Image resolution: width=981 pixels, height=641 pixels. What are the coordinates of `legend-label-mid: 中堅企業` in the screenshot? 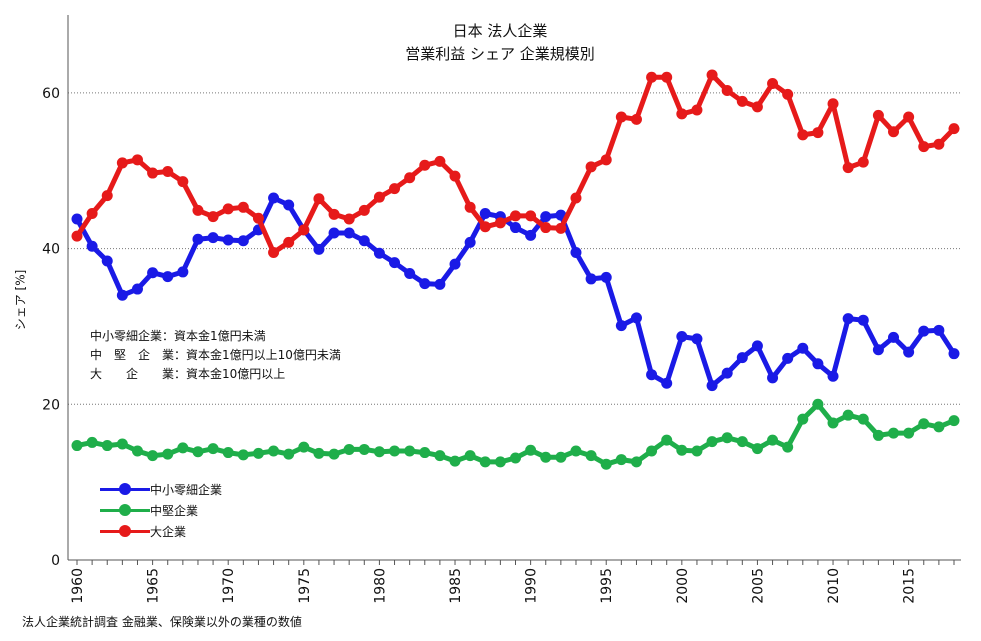 It's located at (174, 511).